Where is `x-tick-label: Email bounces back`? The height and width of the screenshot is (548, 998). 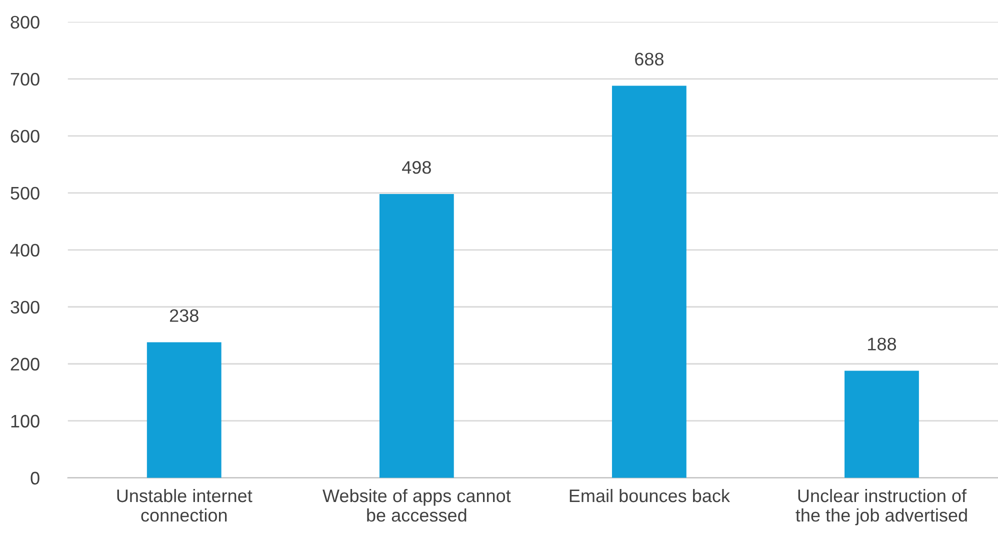 x-tick-label: Email bounces back is located at coordinates (650, 495).